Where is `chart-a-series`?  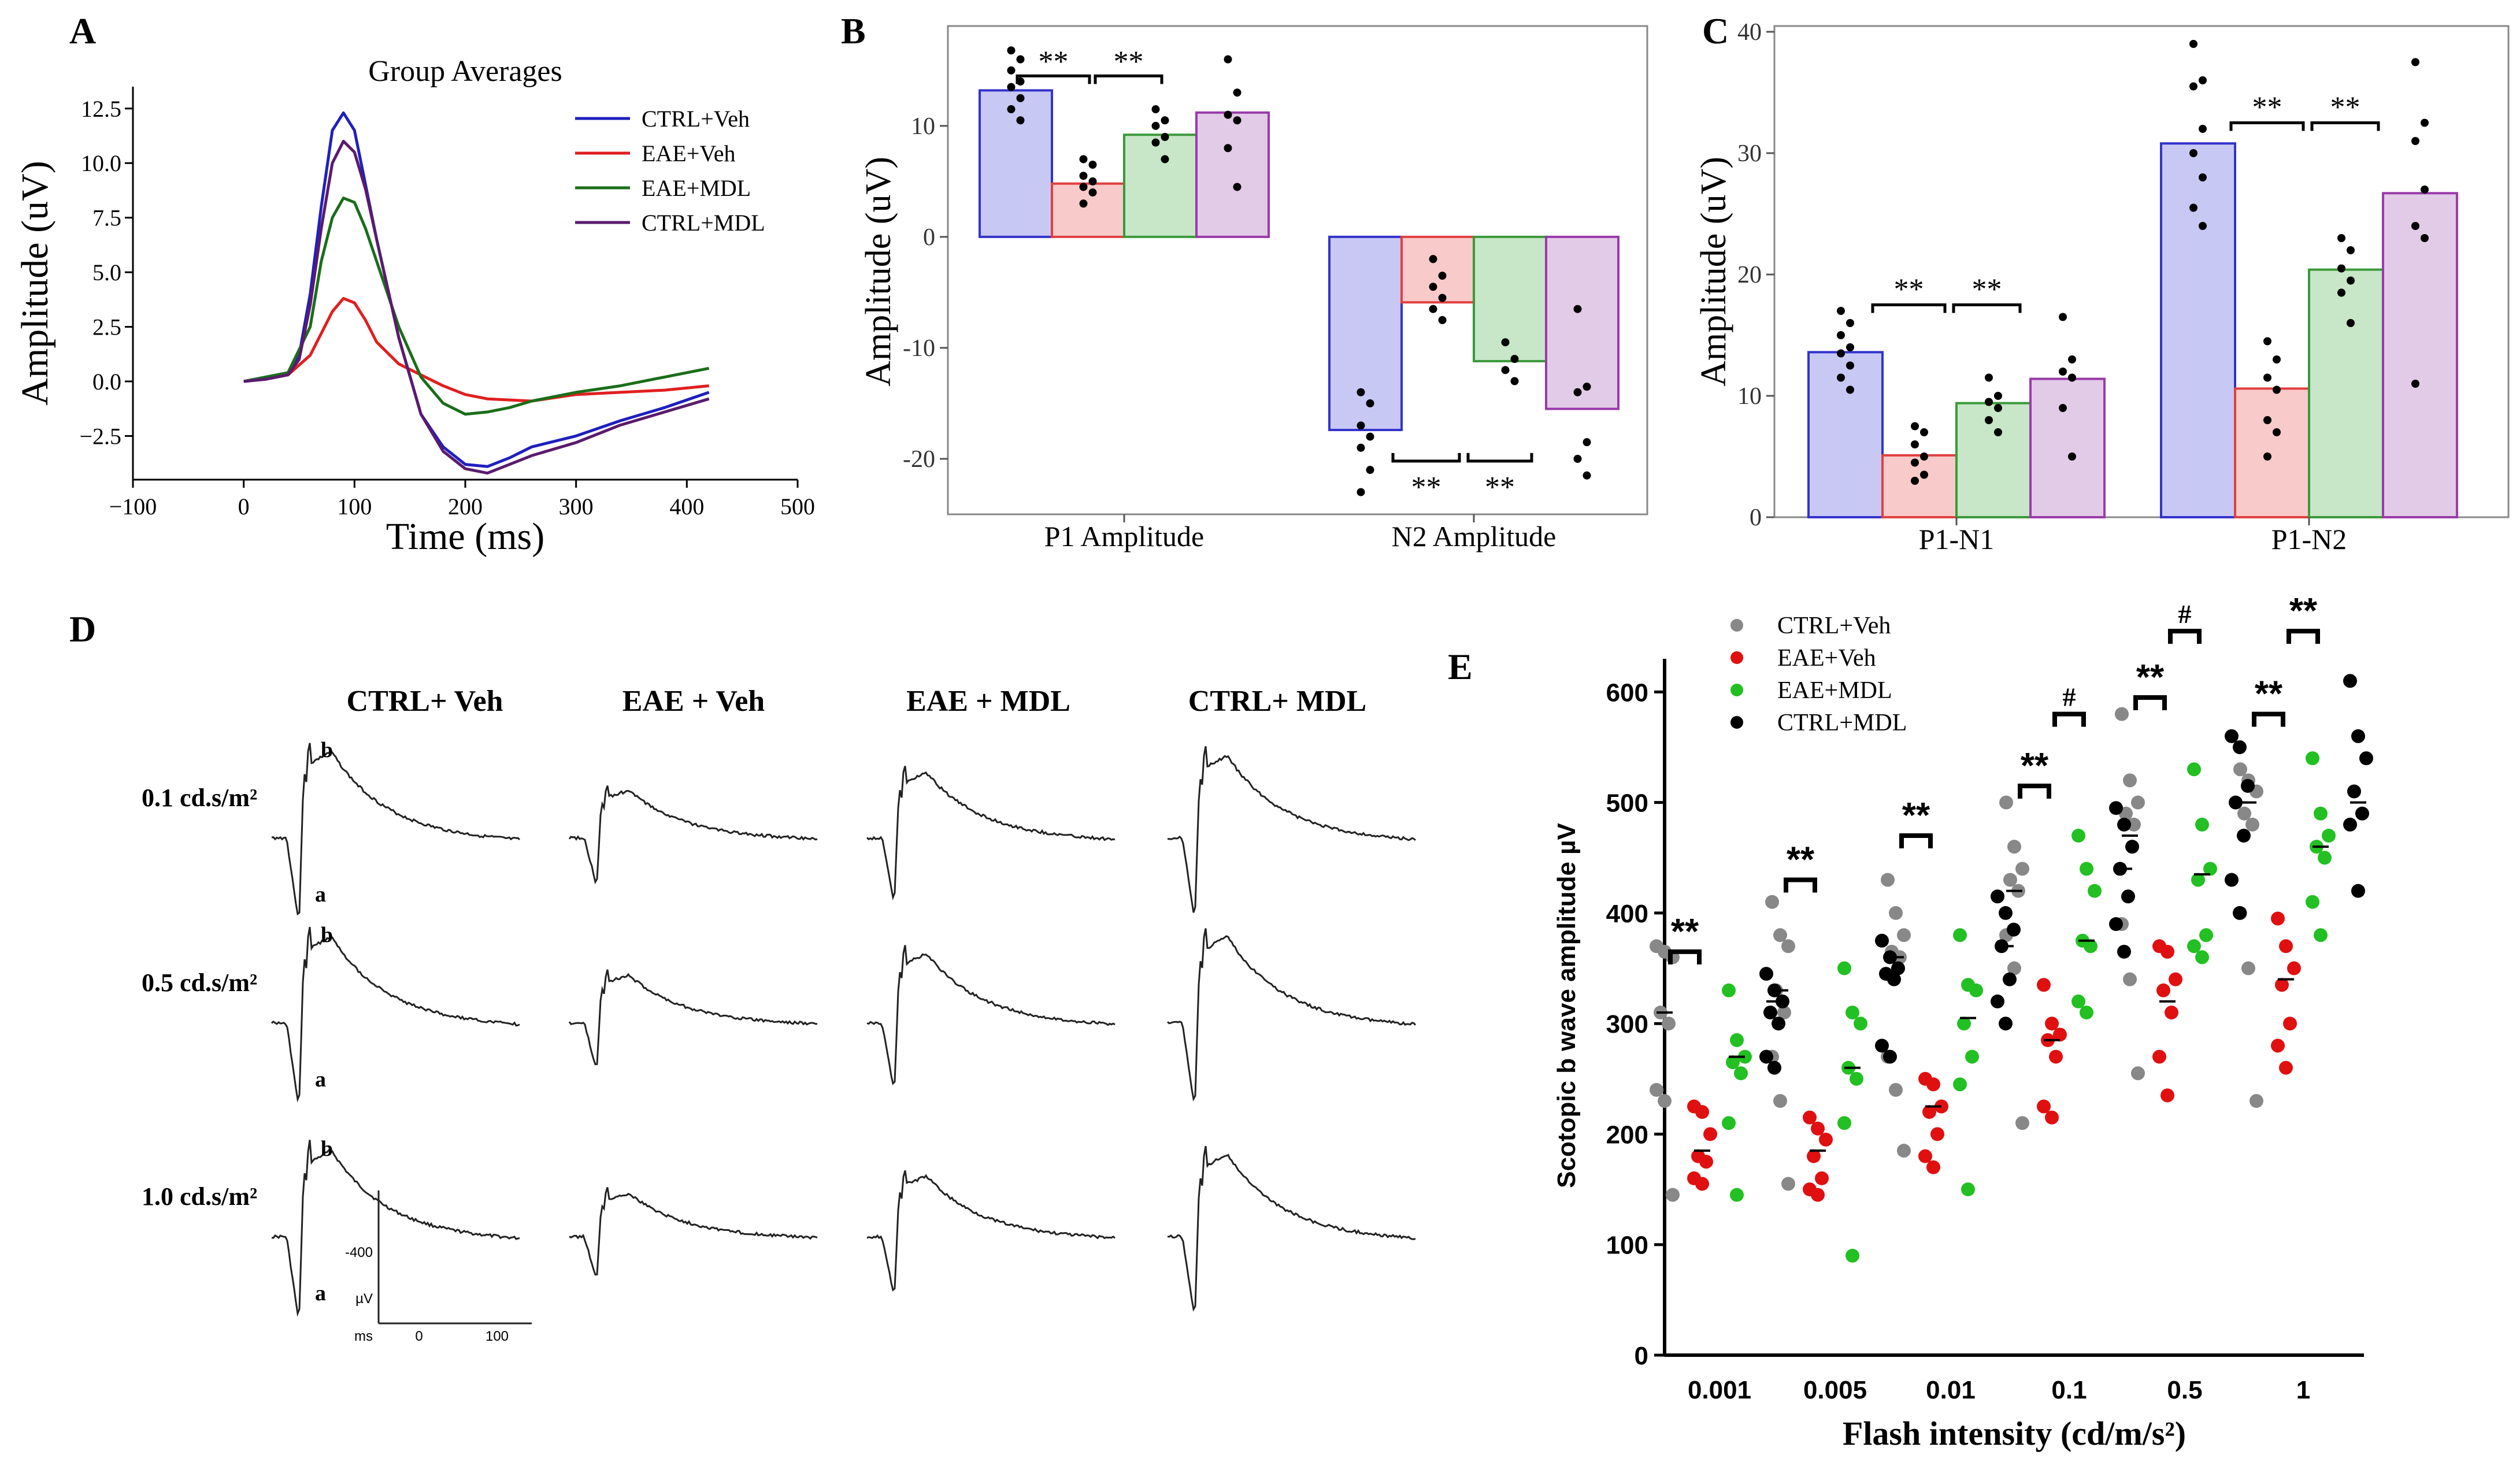
chart-a-series is located at coordinates (476, 293).